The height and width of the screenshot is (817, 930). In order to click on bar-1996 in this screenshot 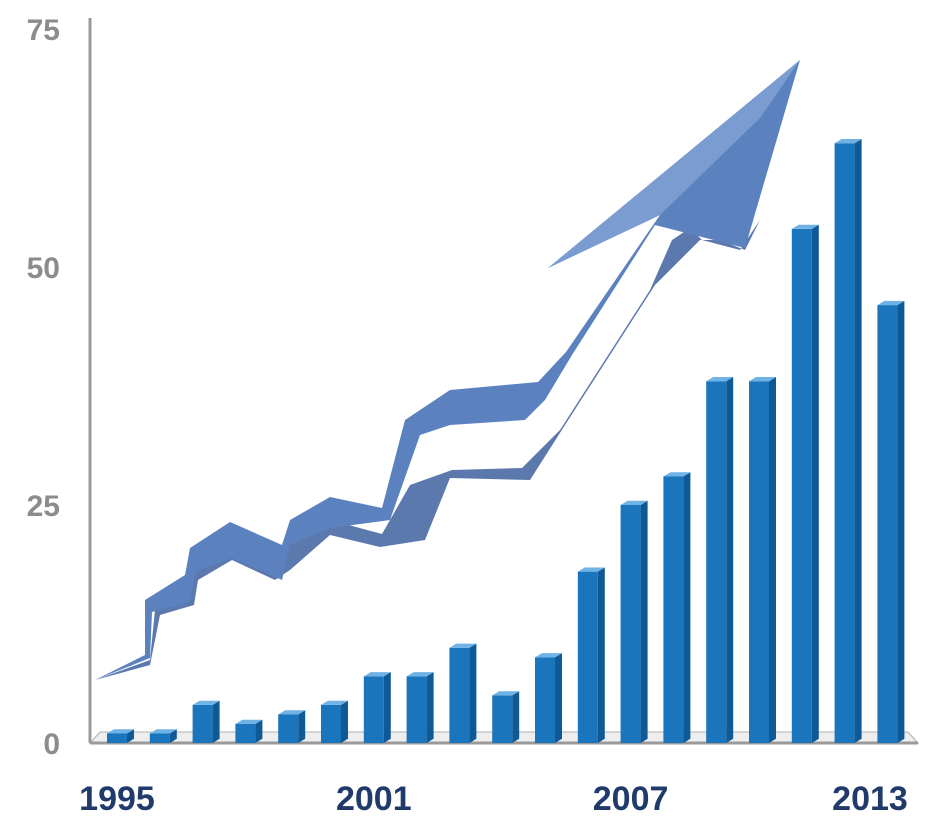, I will do `click(163, 736)`.